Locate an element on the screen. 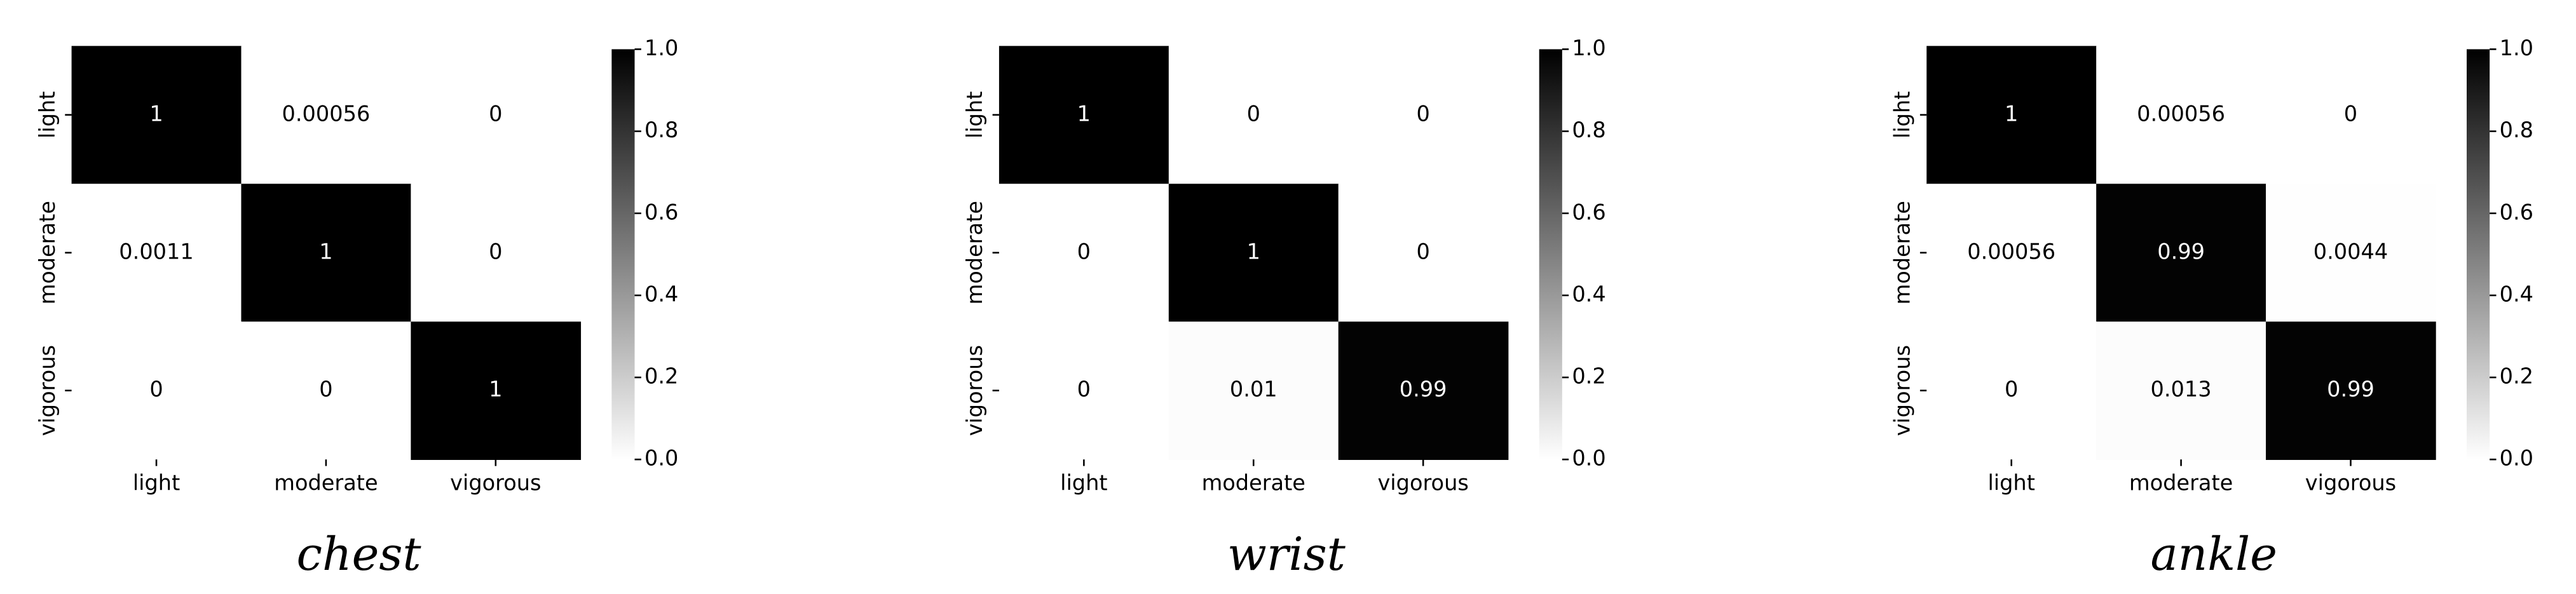  chart-title: ankle is located at coordinates (2214, 554).